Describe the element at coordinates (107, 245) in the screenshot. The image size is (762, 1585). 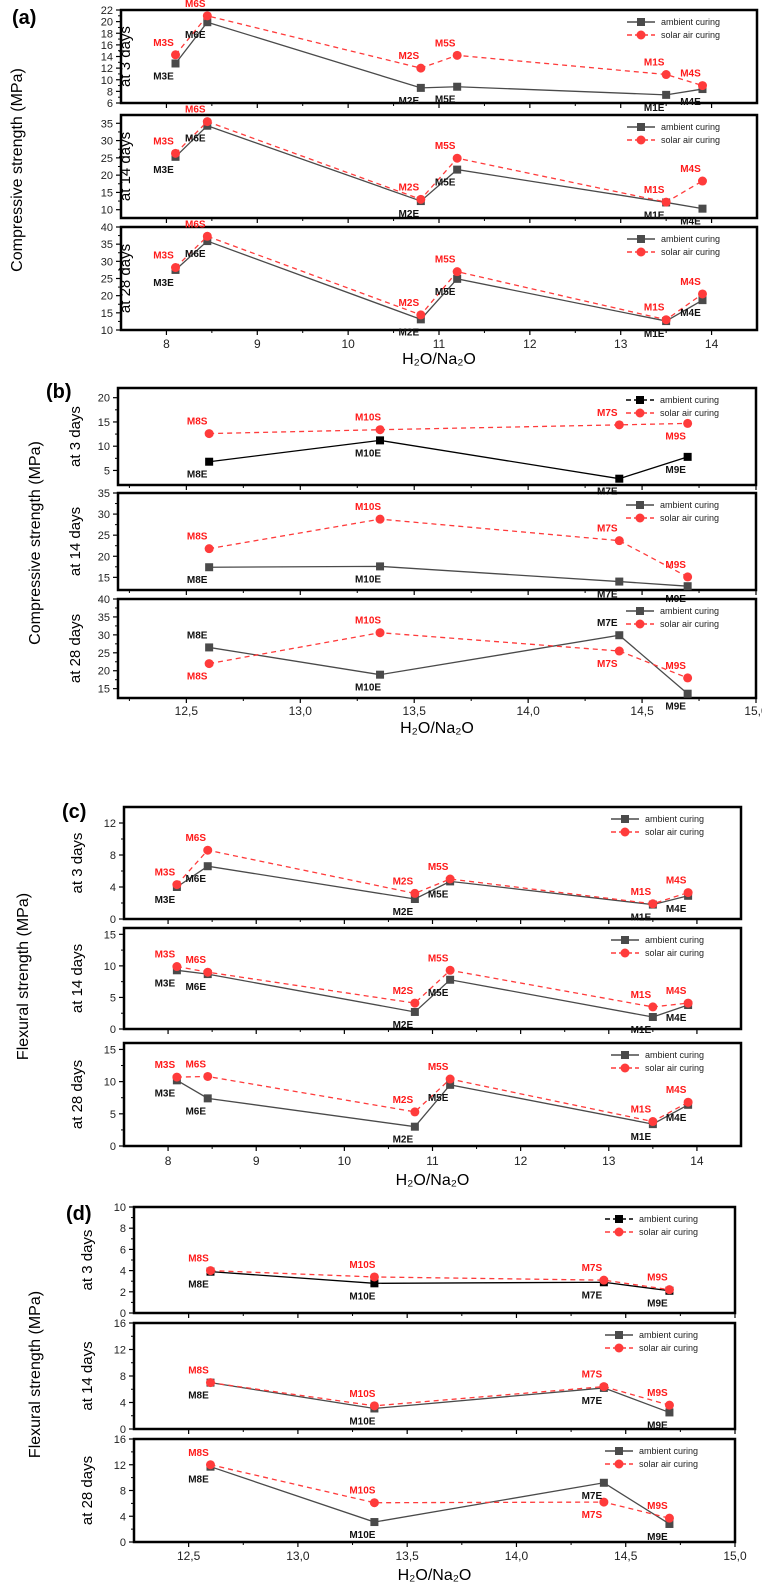
I see `y-tick-label: 35` at that location.